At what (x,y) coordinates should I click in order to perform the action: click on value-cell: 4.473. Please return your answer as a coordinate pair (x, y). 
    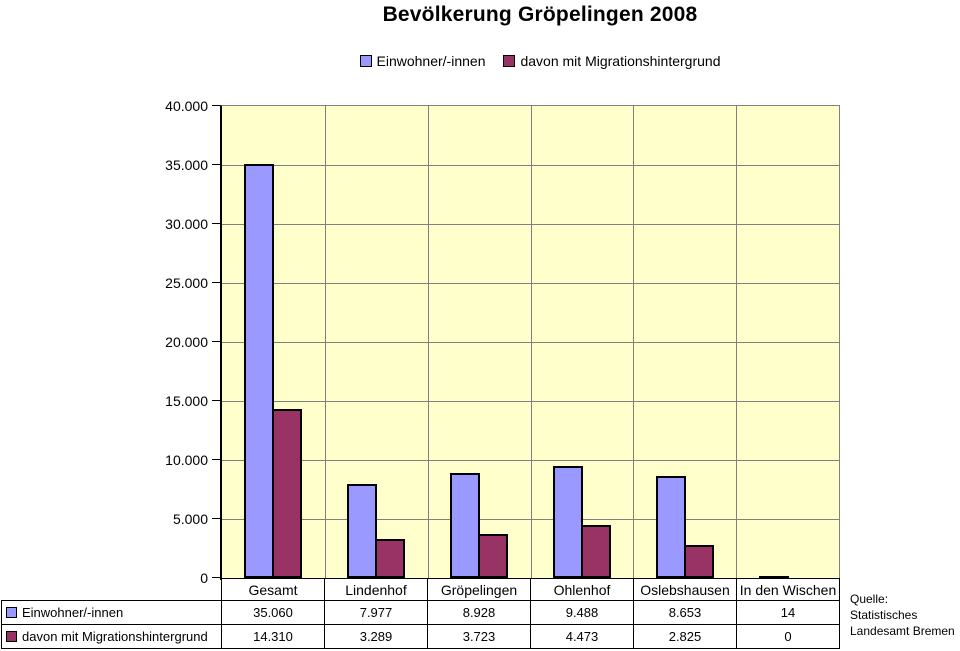
    Looking at the image, I should click on (582, 636).